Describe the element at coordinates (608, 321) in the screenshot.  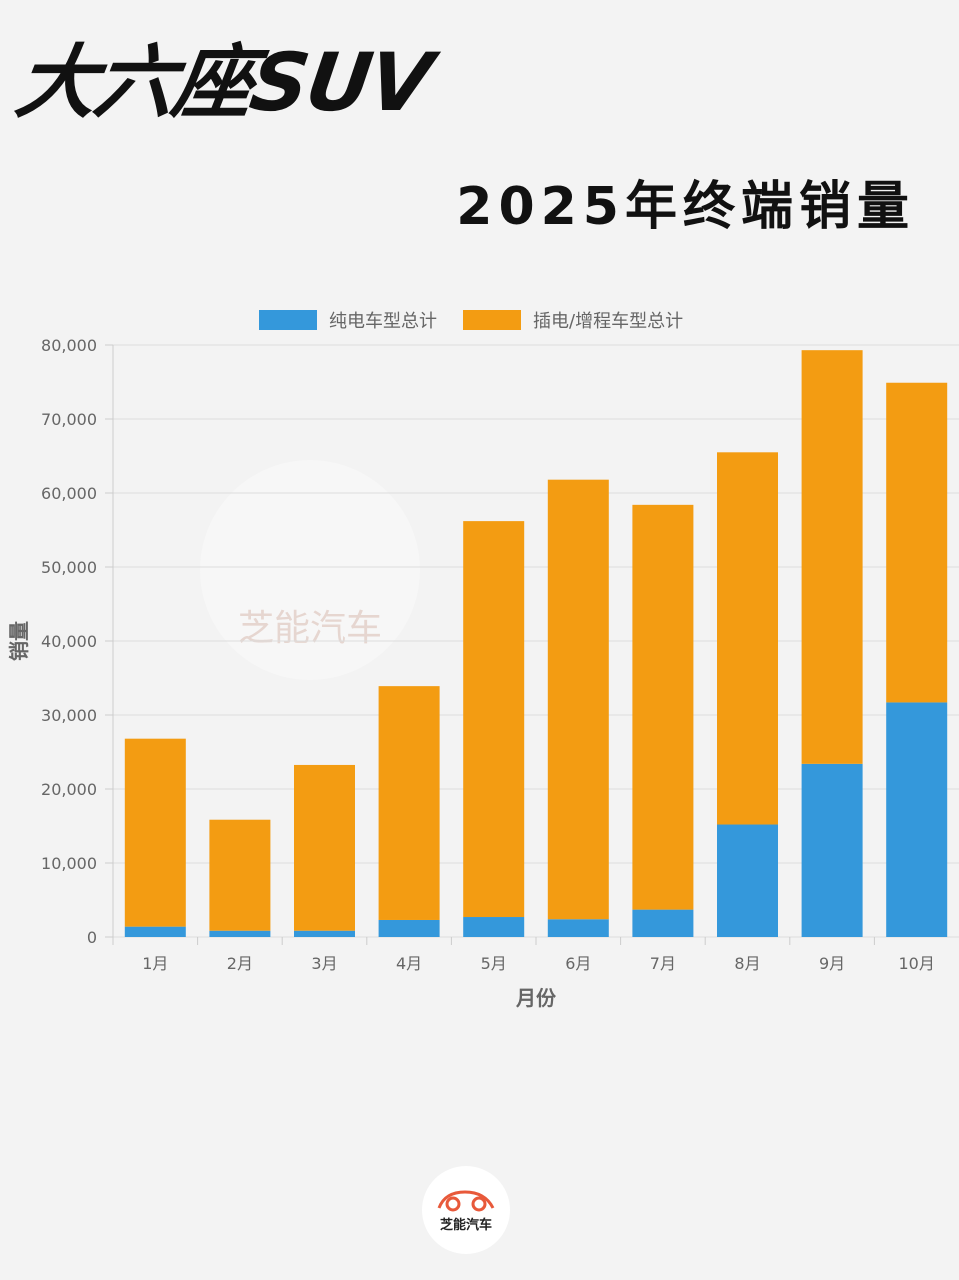
I see `legend-label-1: 插电/增程车型总计` at that location.